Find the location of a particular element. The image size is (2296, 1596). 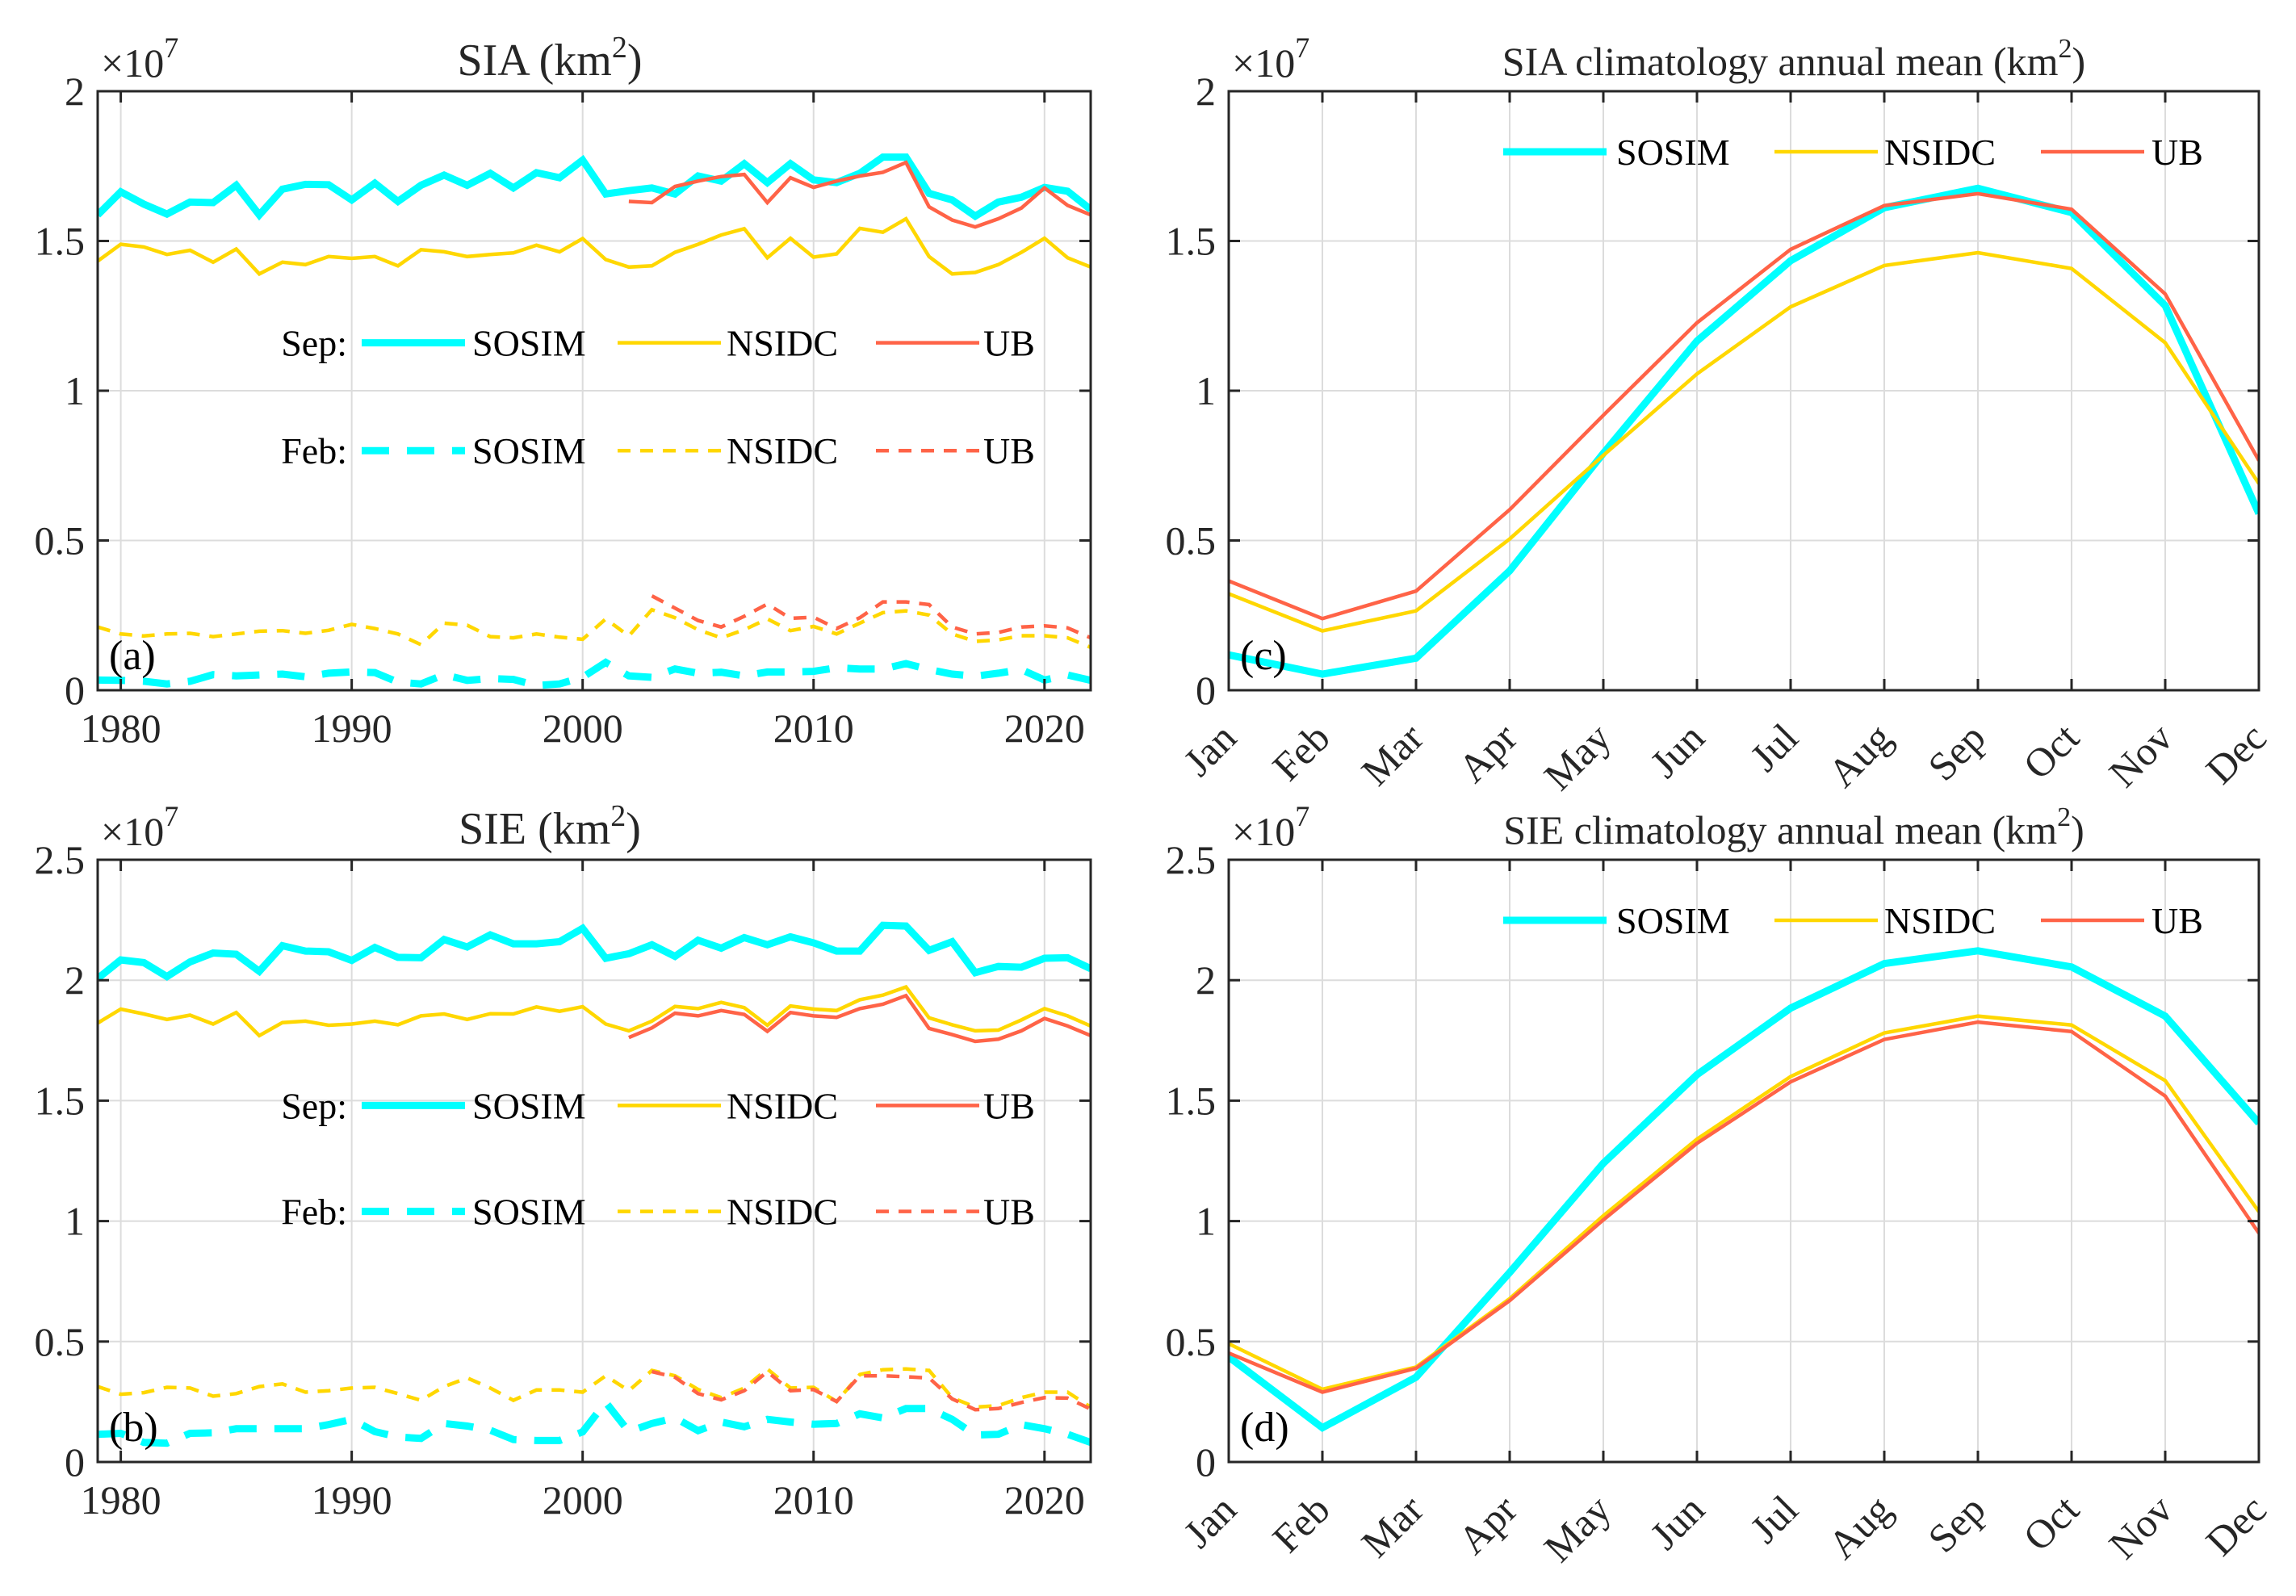

panel-label: (c) is located at coordinates (1263, 656).